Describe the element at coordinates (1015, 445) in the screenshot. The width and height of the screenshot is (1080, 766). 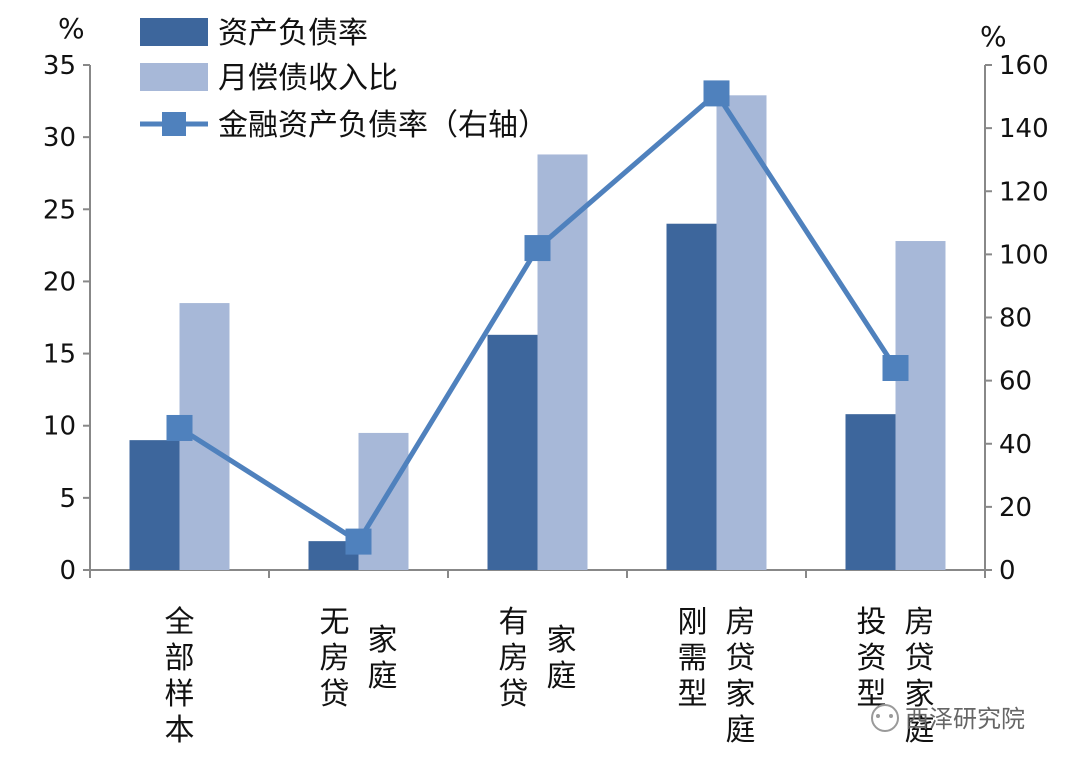
I see `y-right-tick-label: 40` at that location.